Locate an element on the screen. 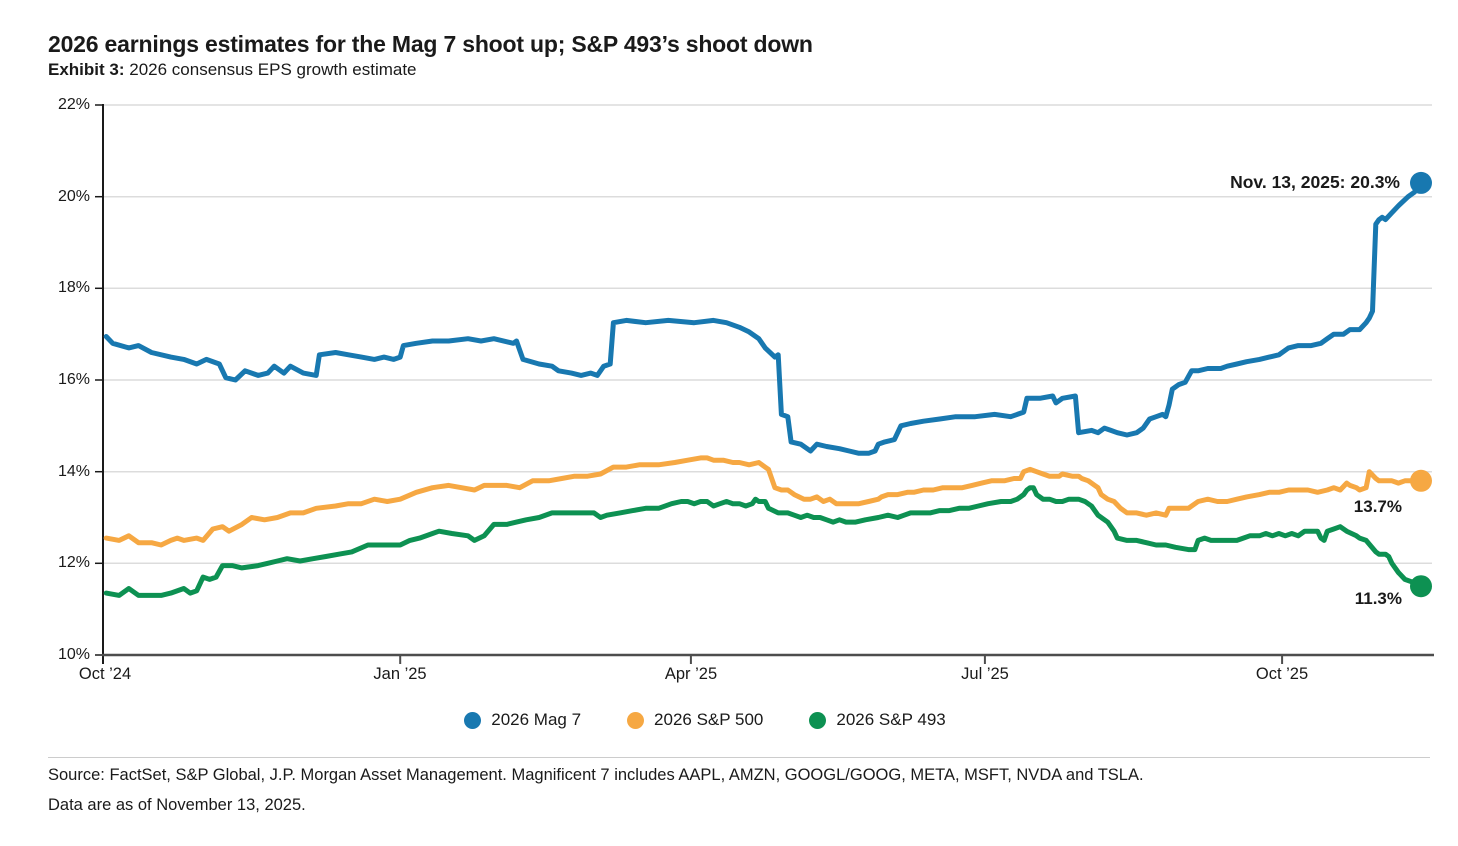  y-tick-label: 18% is located at coordinates (73, 287).